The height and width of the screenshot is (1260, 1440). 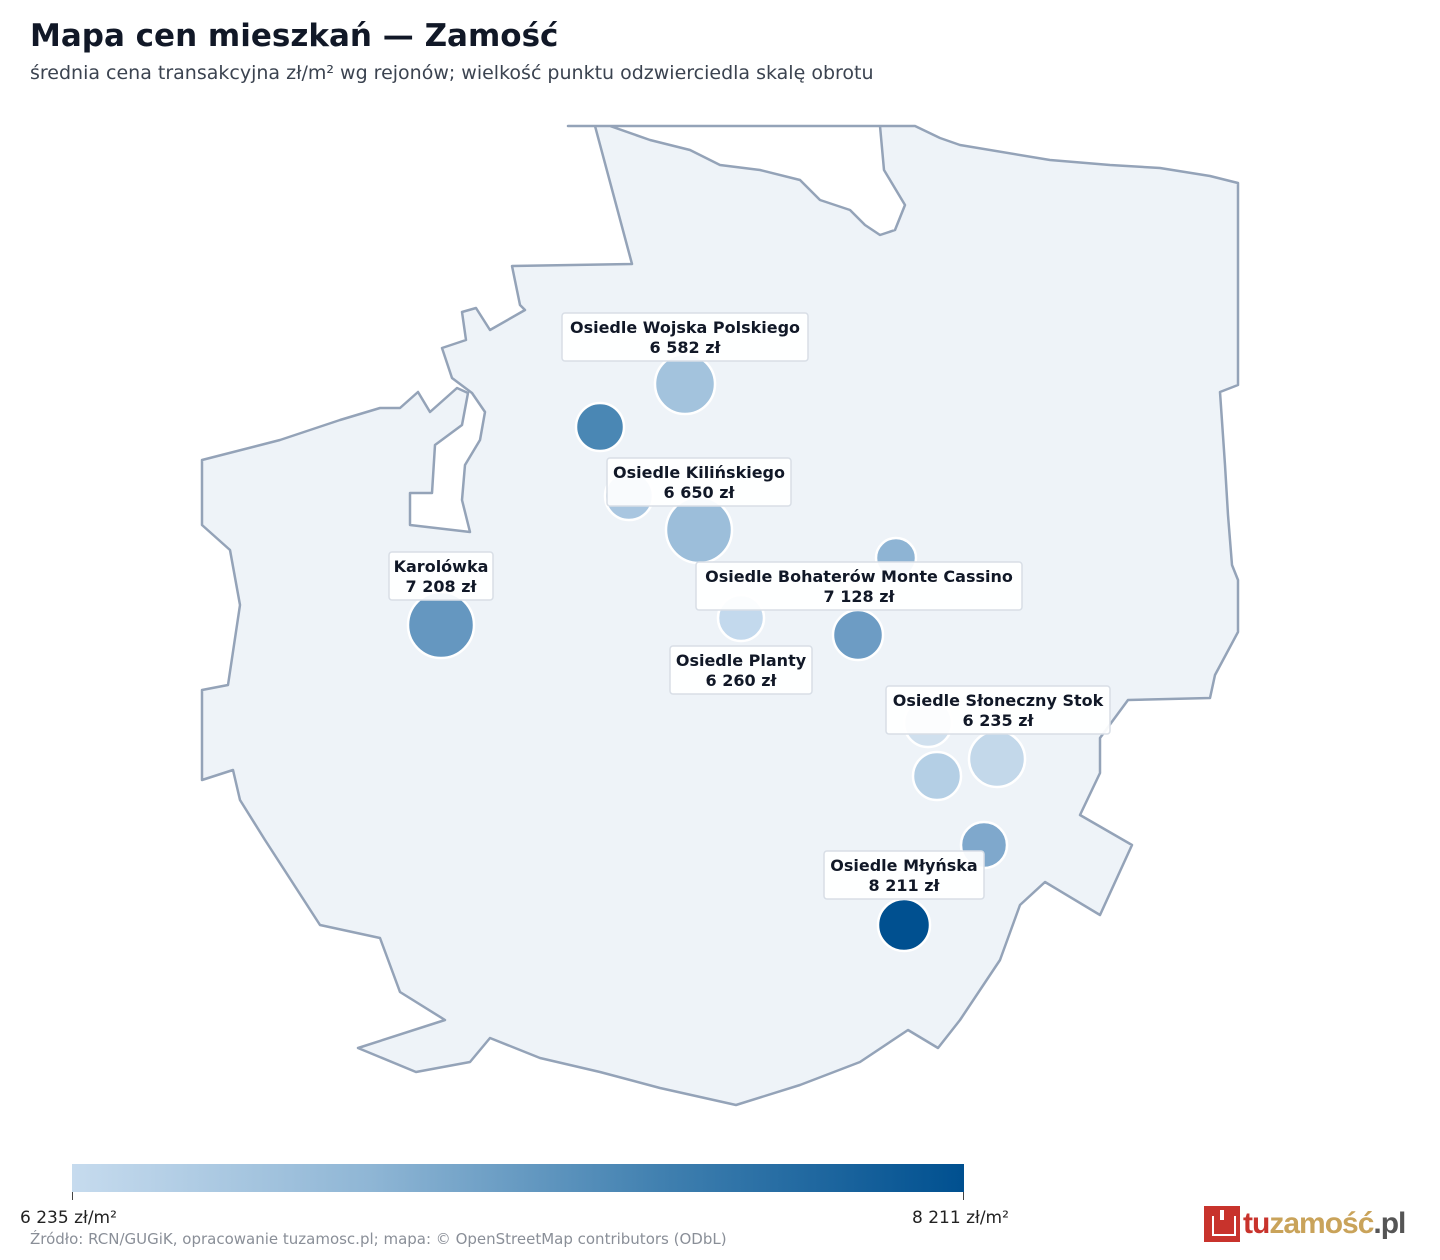 I want to click on district-price: 7 208 zł, so click(x=442, y=586).